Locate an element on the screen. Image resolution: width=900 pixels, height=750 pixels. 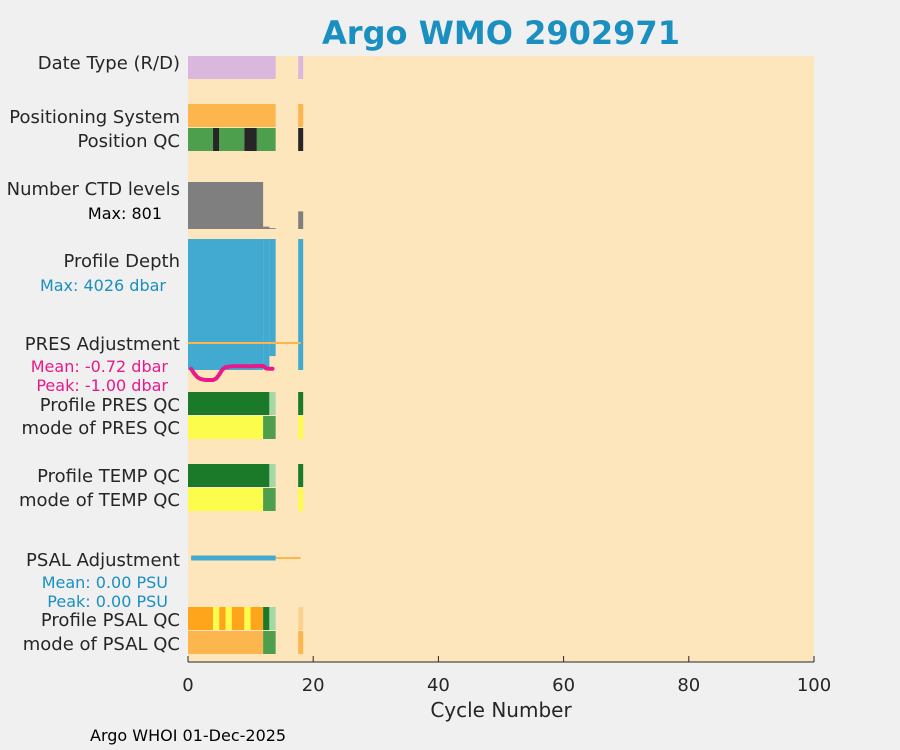
x-tick-label-5: 100 is located at coordinates (814, 685).